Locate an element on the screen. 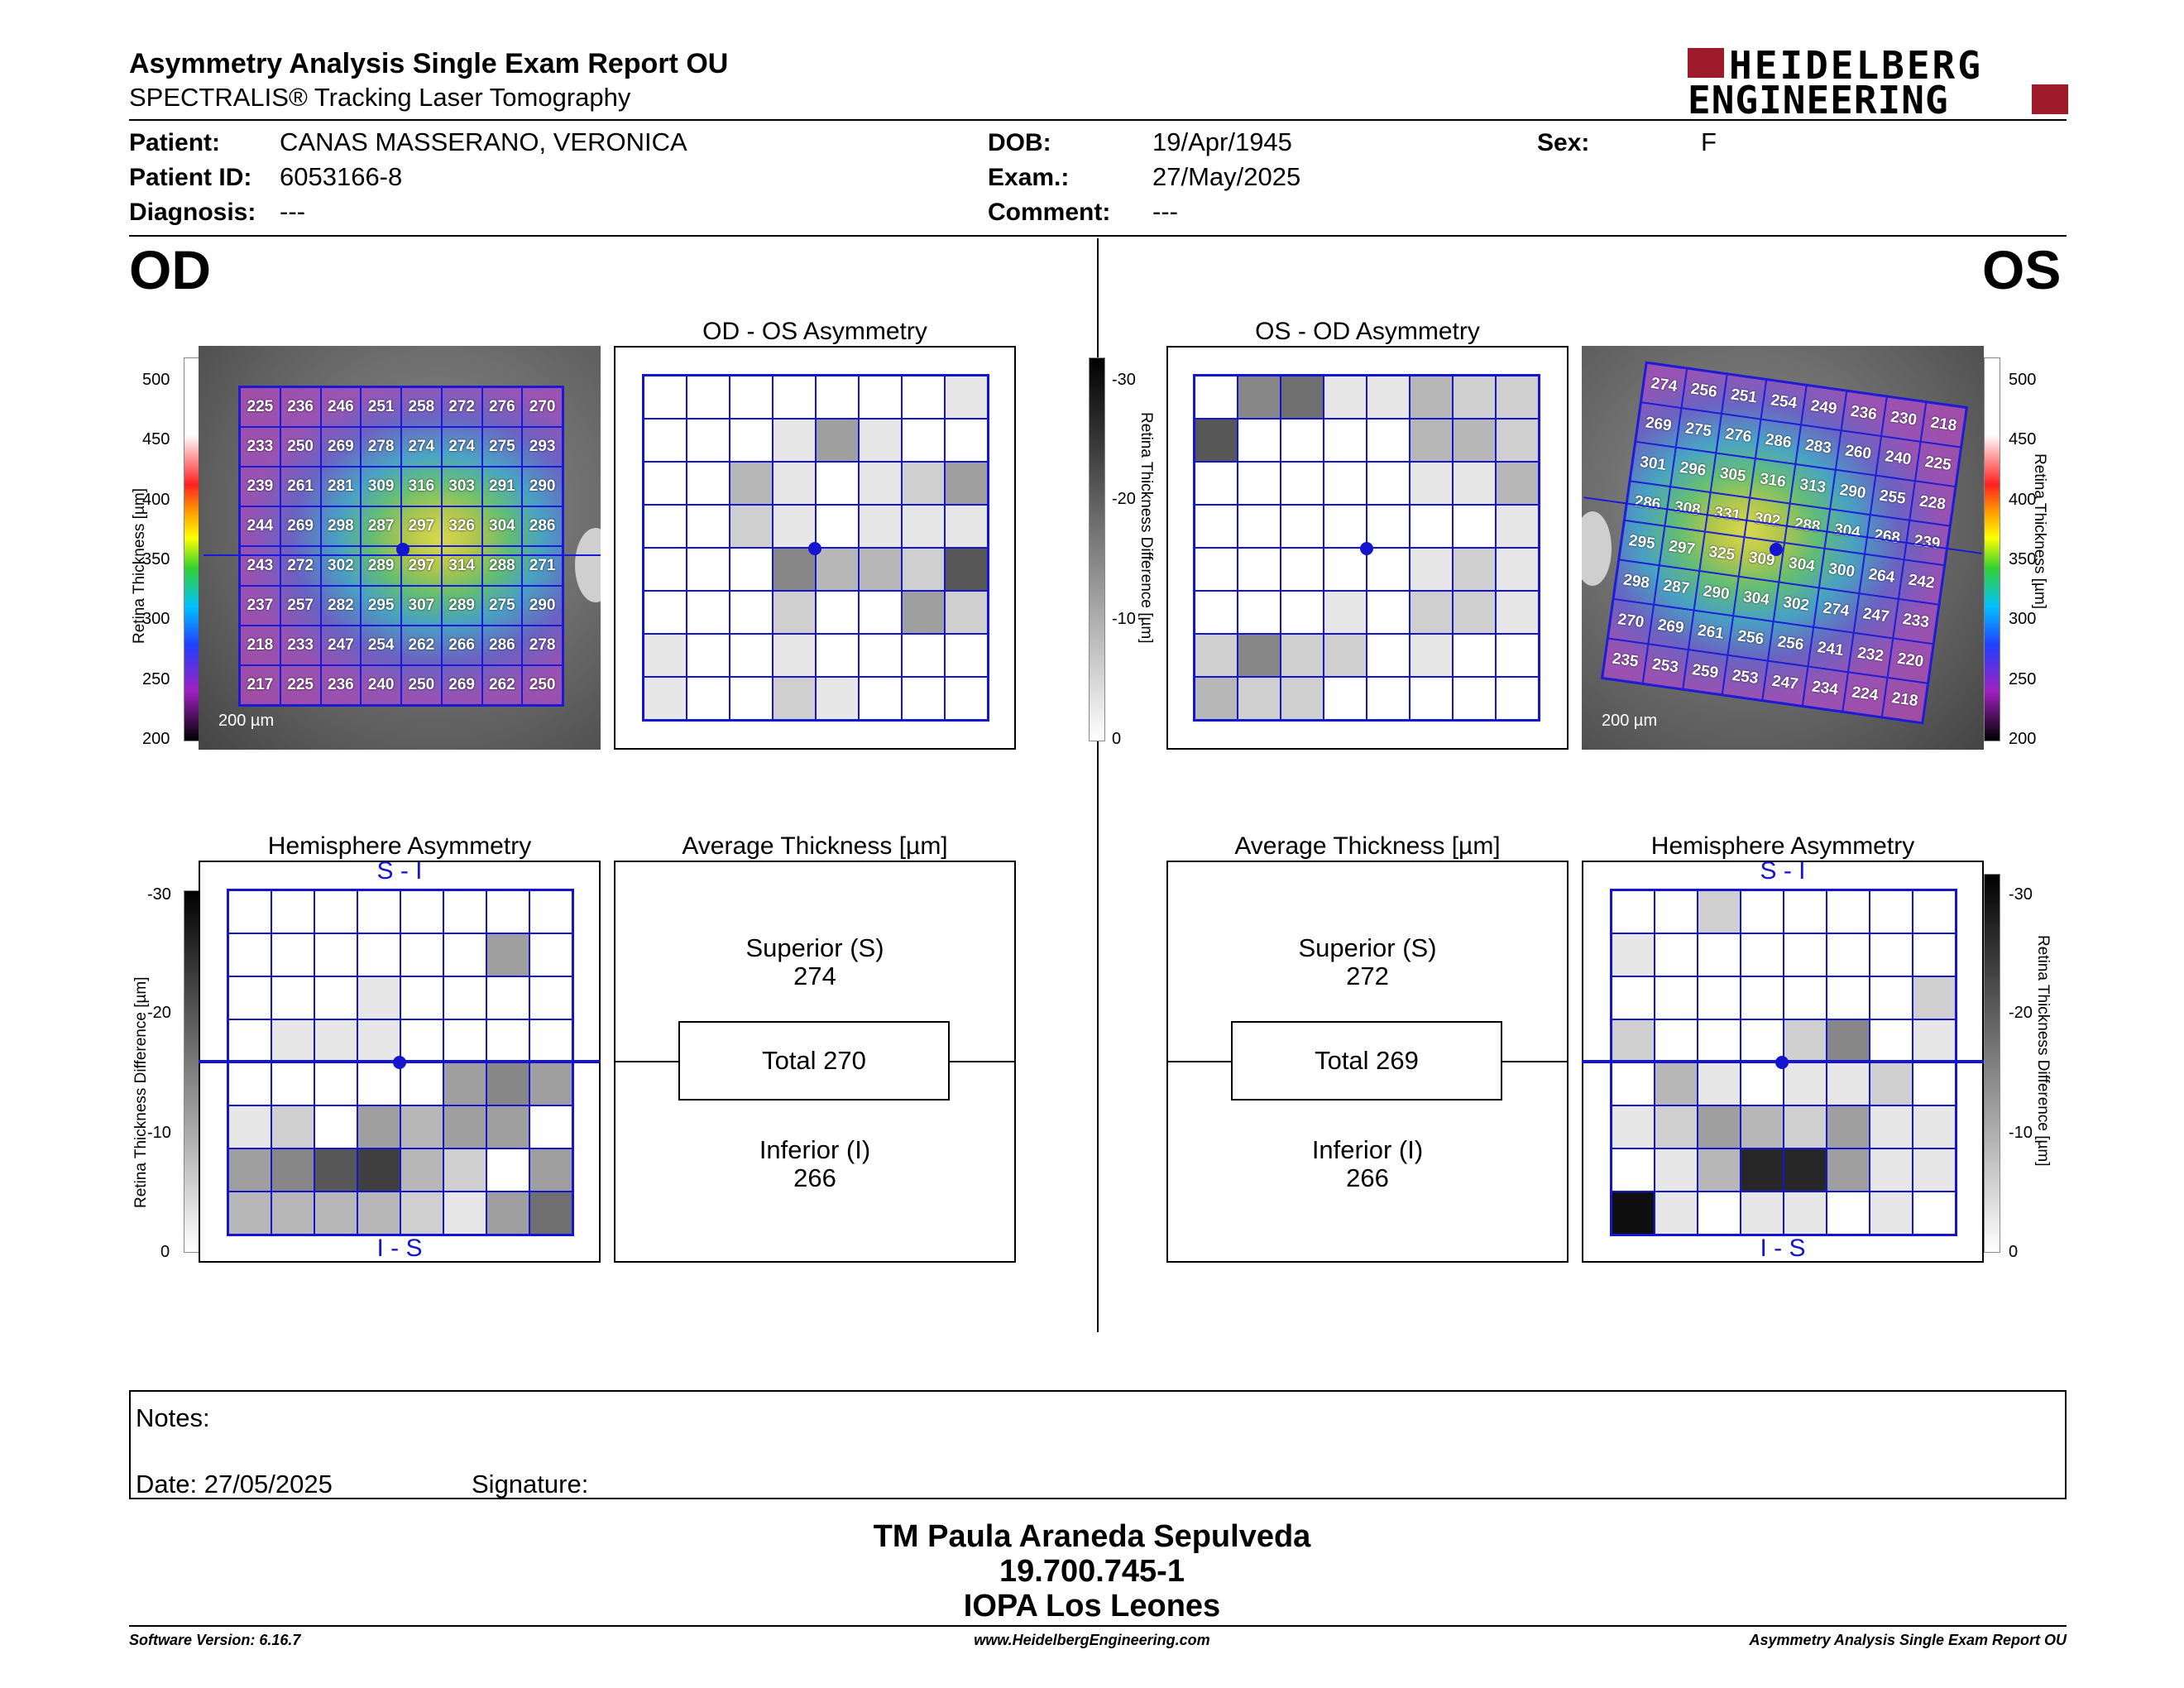 This screenshot has width=2184, height=1688. os-label: OS is located at coordinates (2022, 269).